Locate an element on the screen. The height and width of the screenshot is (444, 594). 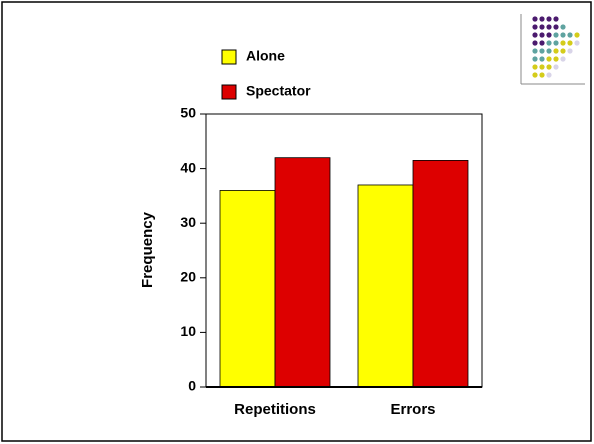
y-tick-label: 30 is located at coordinates (188, 222).